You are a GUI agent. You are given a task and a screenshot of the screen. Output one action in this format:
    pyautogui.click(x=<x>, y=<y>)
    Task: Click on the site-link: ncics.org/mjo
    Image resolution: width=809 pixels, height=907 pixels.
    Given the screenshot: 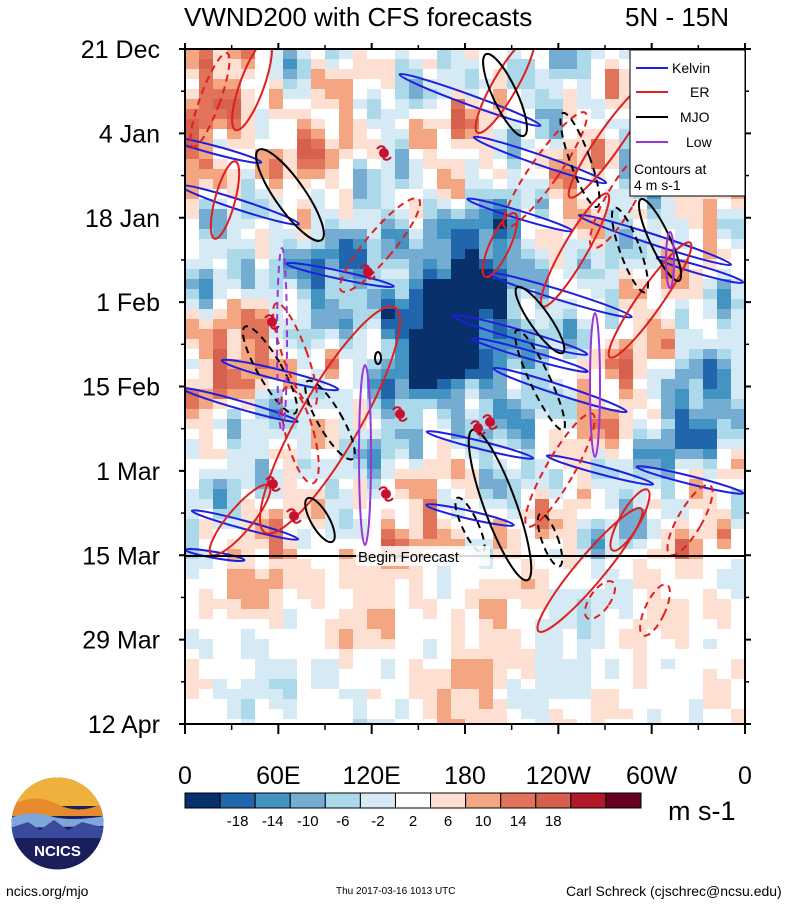 What is the action you would take?
    pyautogui.click(x=47, y=891)
    